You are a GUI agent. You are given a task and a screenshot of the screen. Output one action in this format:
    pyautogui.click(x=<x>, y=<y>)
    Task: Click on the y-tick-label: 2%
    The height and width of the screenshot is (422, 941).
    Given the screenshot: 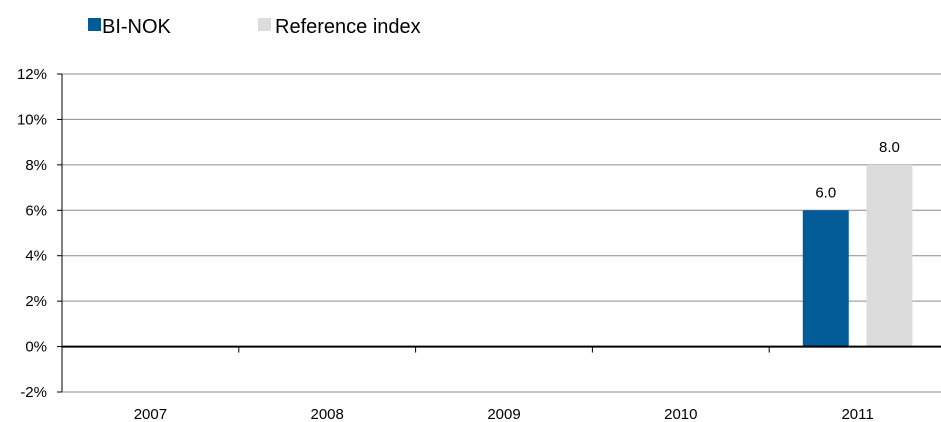 What is the action you would take?
    pyautogui.click(x=36, y=301)
    